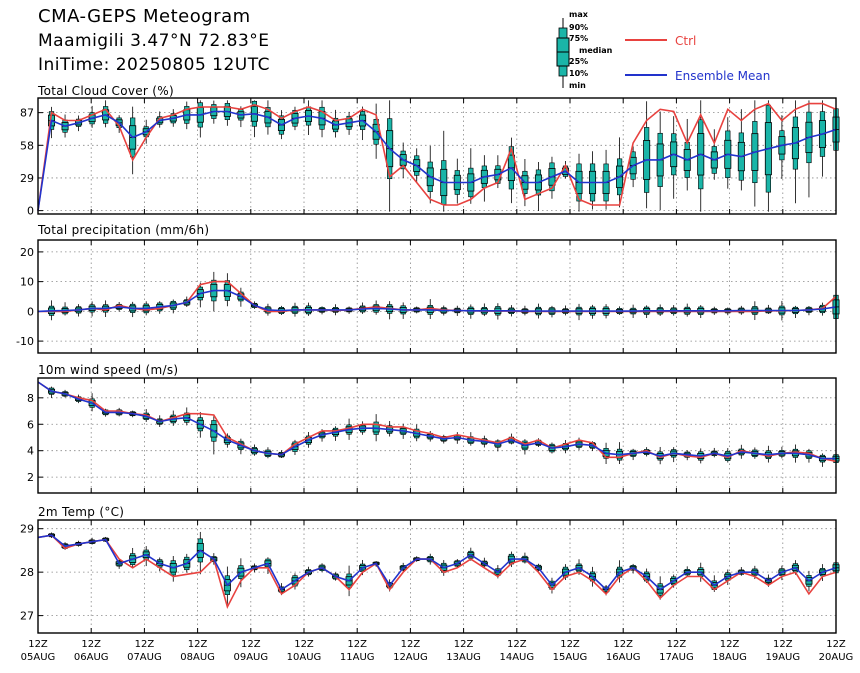  Describe the element at coordinates (578, 61) in the screenshot. I see `legend-box-label: 25%` at that location.